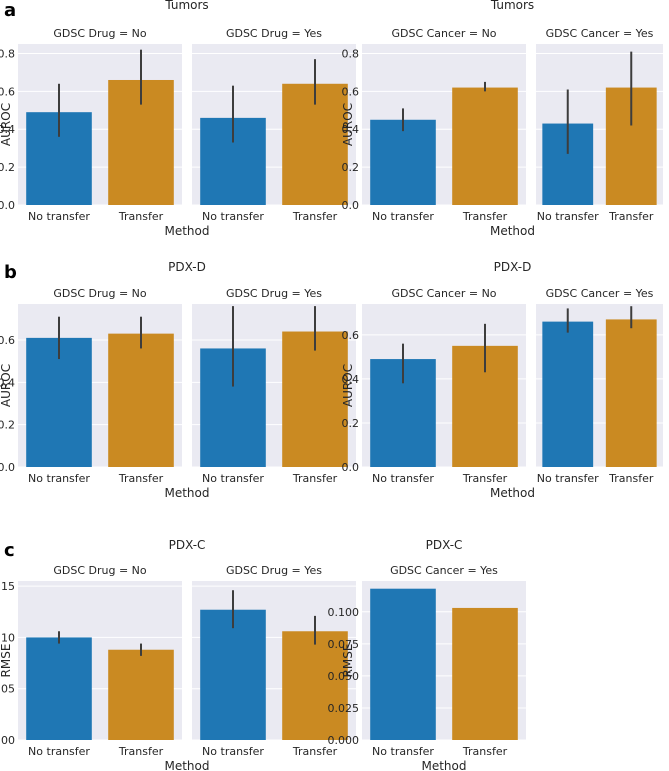  Describe the element at coordinates (344, 676) in the screenshot. I see `y-tick-label: 0.050` at that location.